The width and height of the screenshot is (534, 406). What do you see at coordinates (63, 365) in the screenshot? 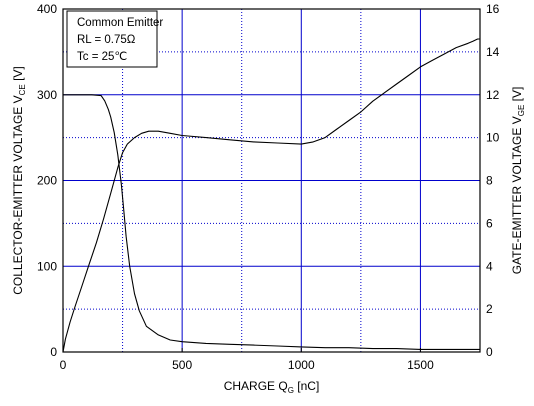
I see `x-tick-label: 0` at bounding box center [63, 365].